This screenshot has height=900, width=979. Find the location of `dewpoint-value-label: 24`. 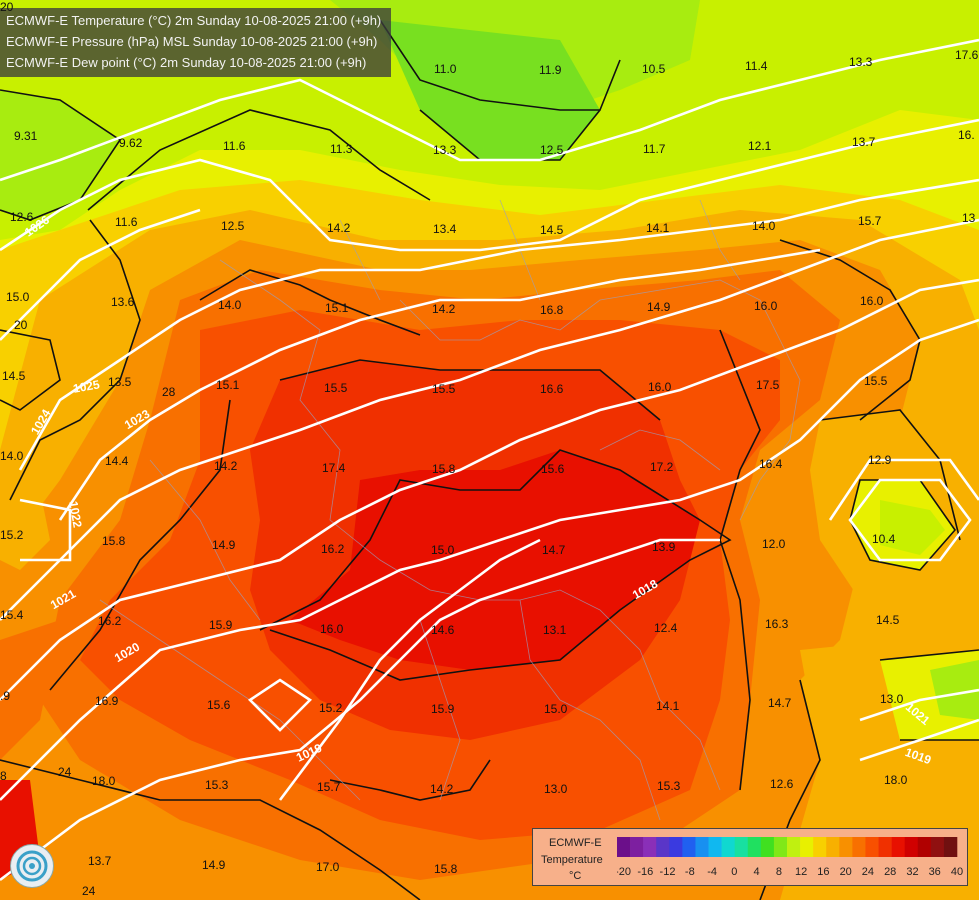

dewpoint-value-label: 24 is located at coordinates (65, 772).